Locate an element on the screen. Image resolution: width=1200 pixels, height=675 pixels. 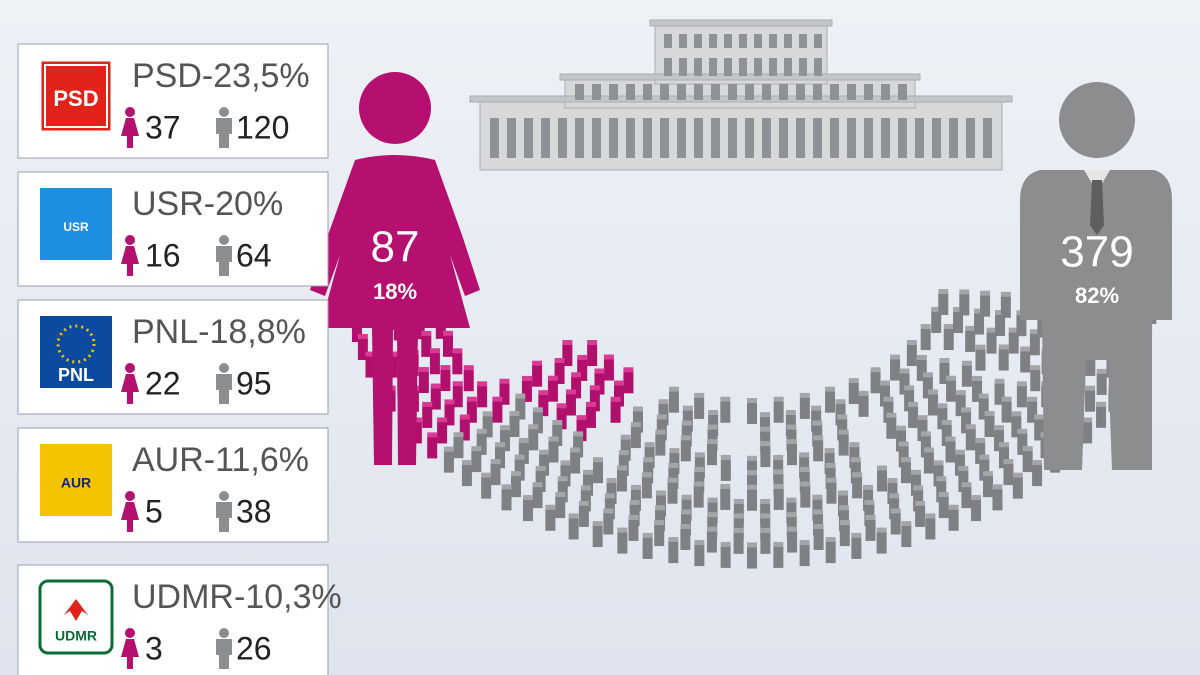
men-seats: 95 is located at coordinates (254, 383).